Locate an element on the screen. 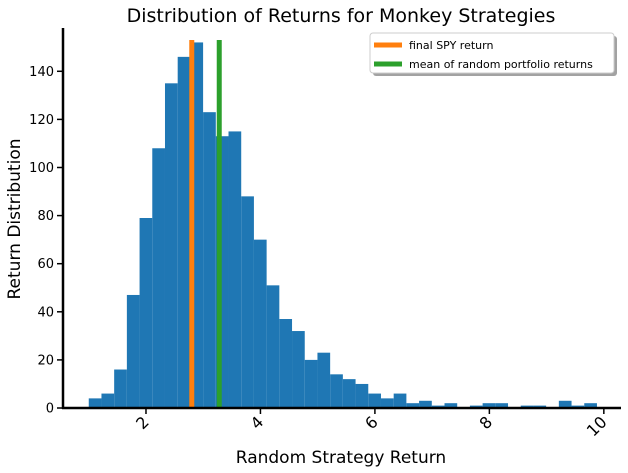  legend-label: mean of random portfolio returns is located at coordinates (501, 64).